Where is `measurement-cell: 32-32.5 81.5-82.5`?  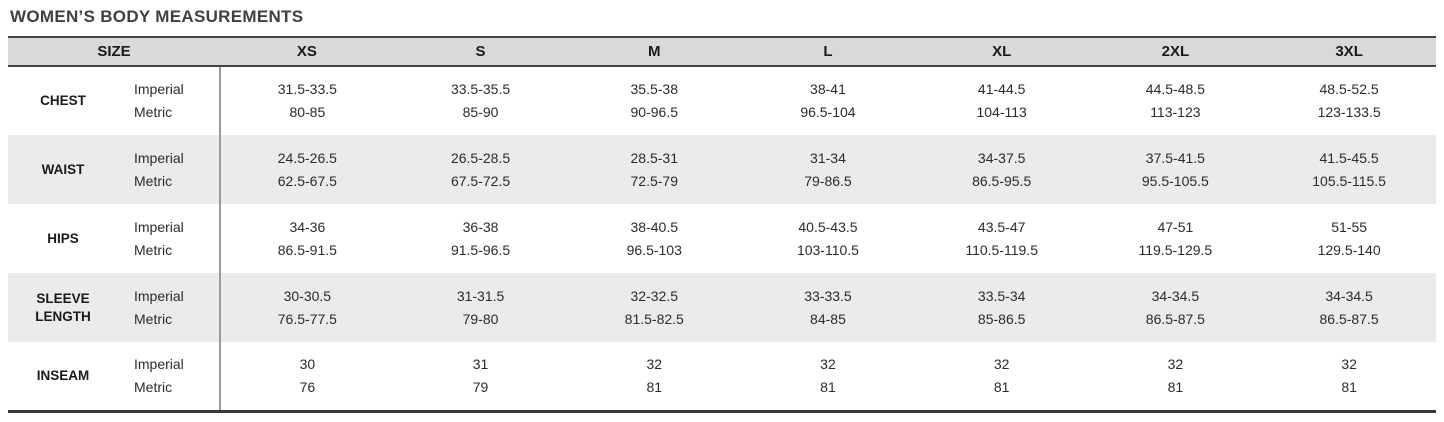
measurement-cell: 32-32.5 81.5-82.5 is located at coordinates (654, 307).